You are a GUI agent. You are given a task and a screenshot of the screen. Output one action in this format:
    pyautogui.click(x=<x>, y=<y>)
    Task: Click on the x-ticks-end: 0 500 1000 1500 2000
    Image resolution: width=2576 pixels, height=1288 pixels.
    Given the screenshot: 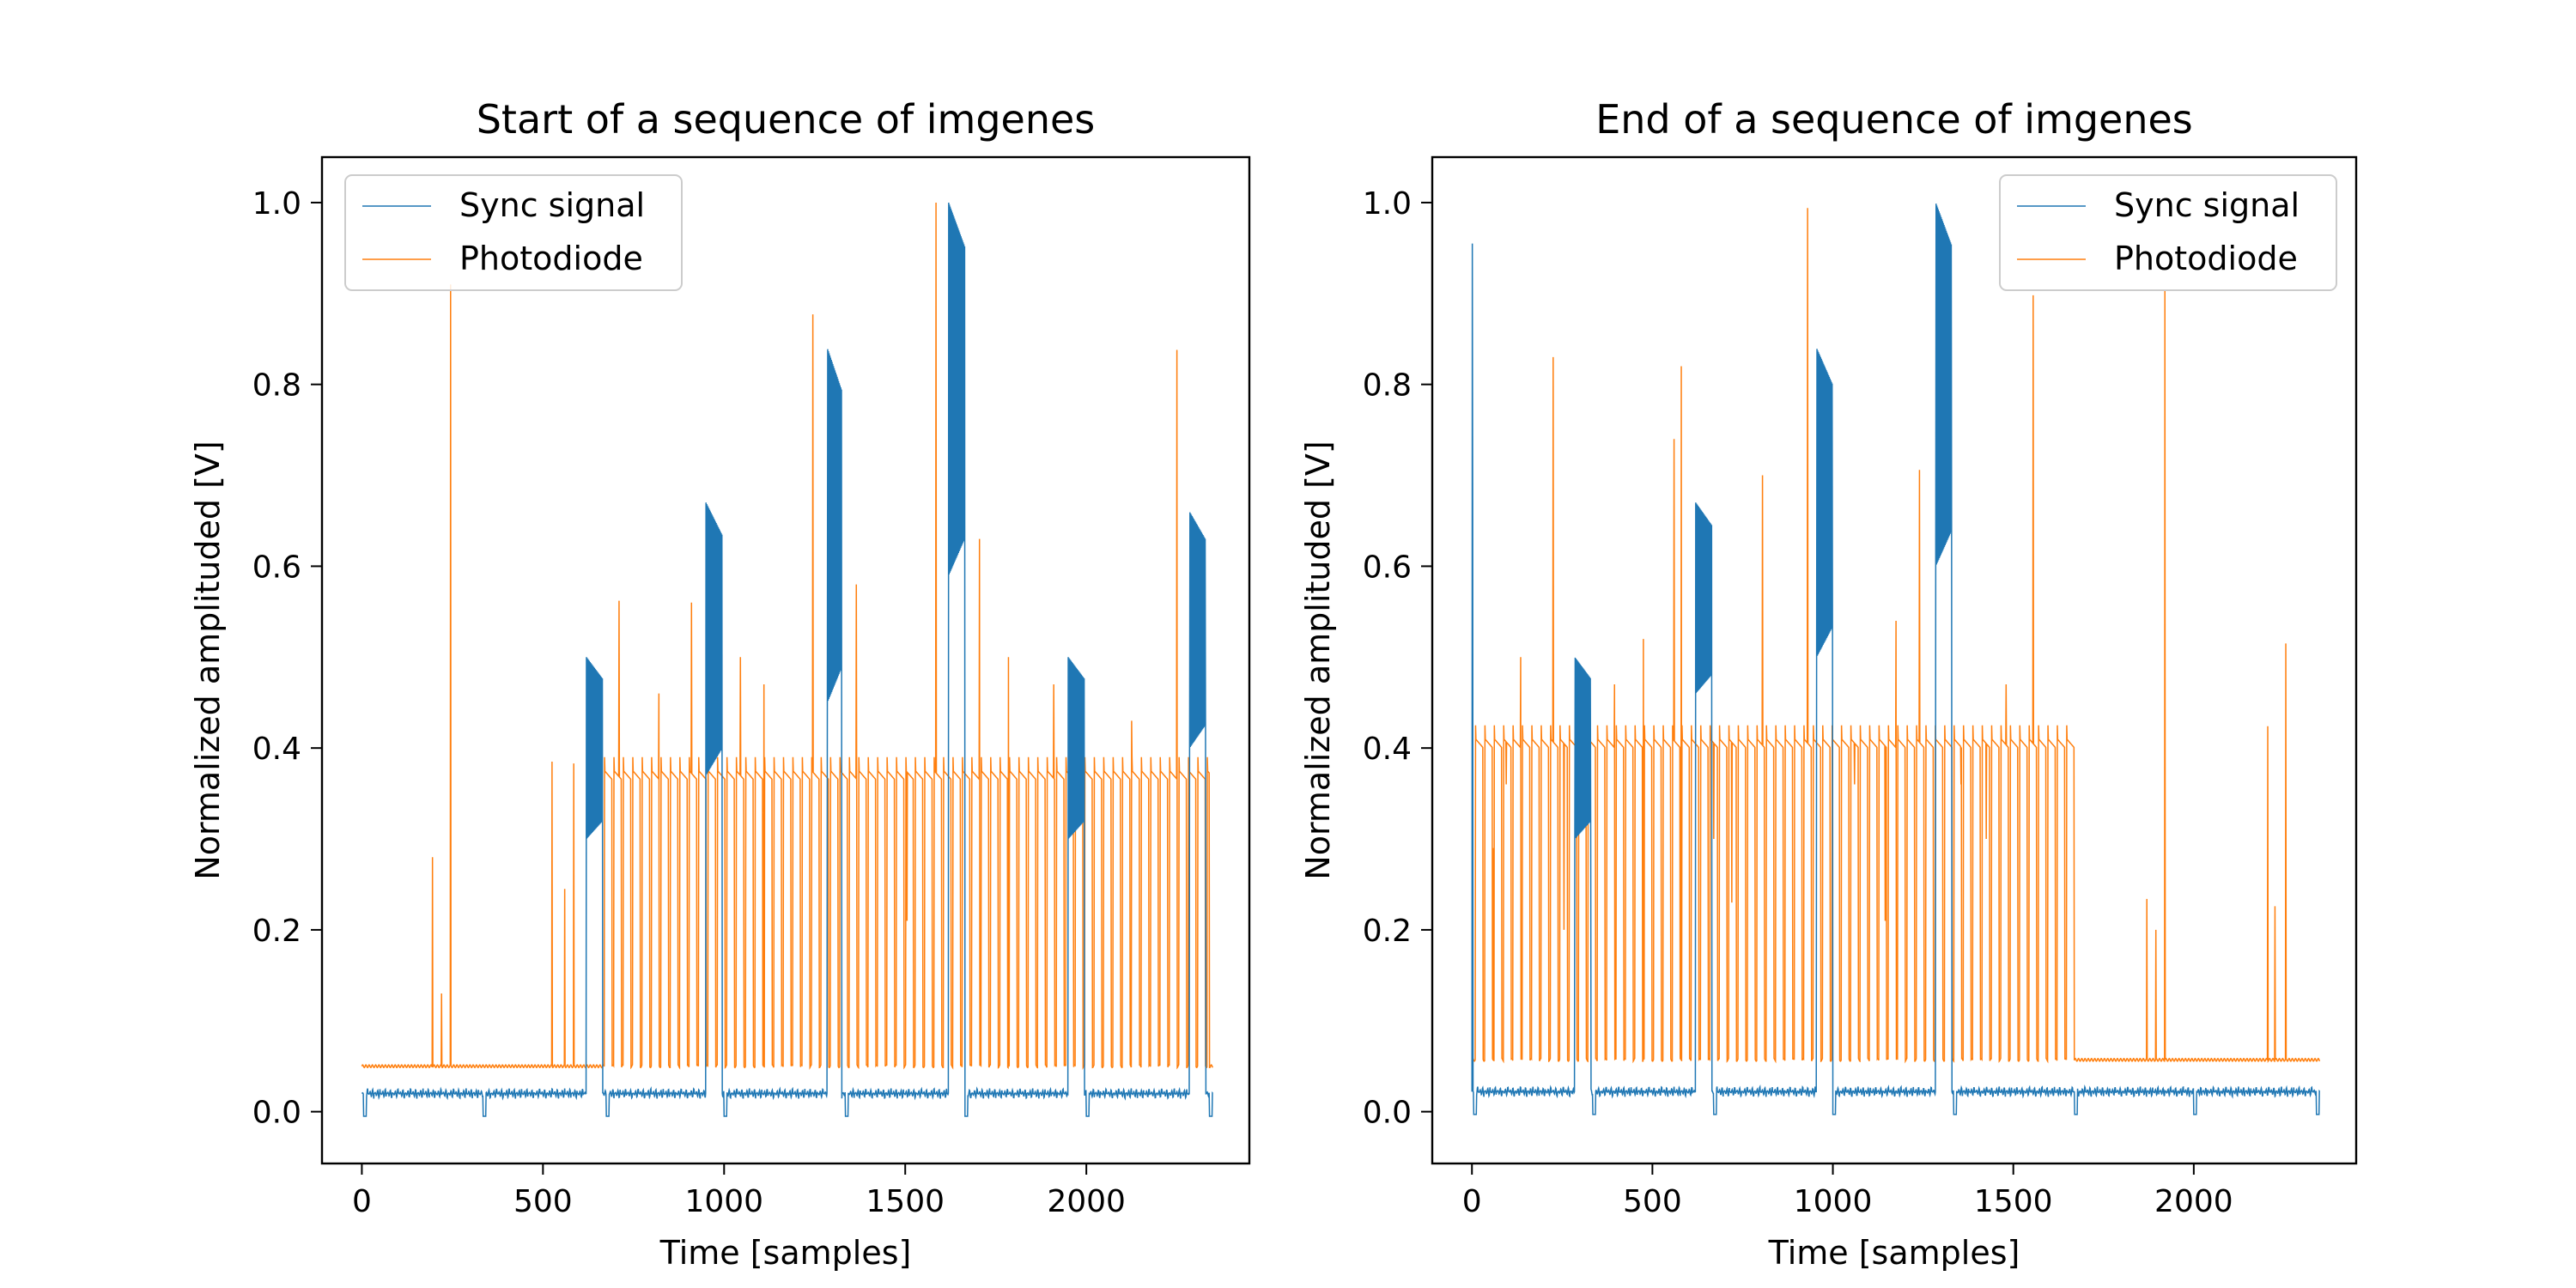 What is the action you would take?
    pyautogui.click(x=1848, y=1191)
    